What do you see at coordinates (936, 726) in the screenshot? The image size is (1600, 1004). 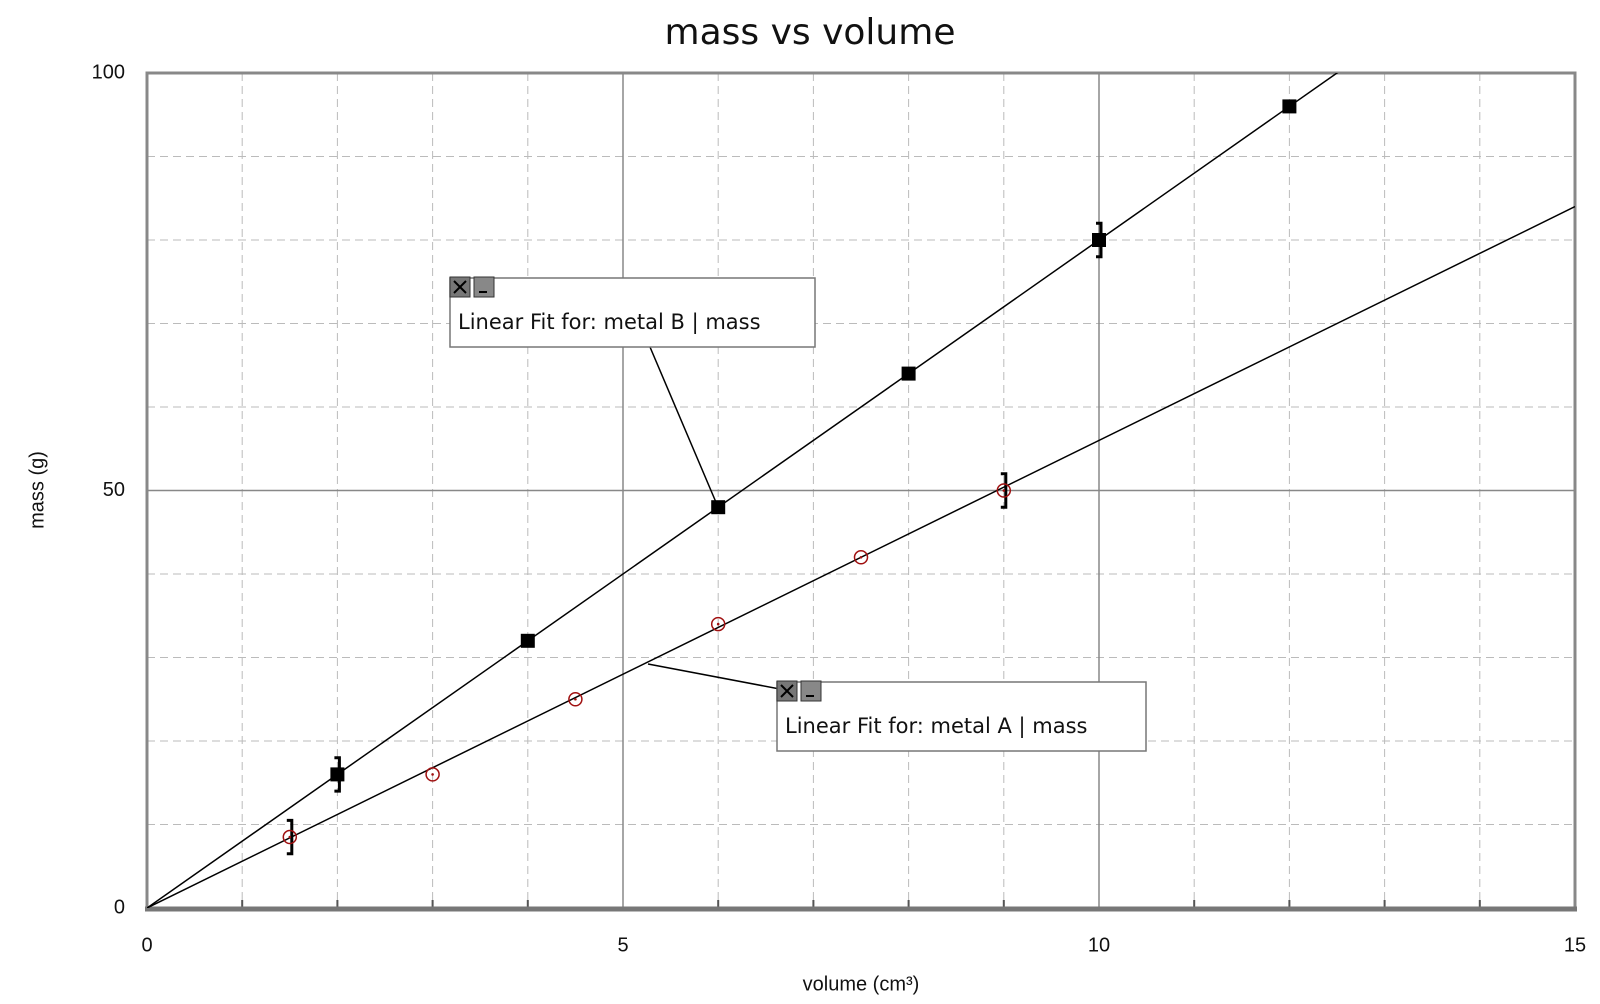 I see `annotation-text: Linear Fit for: metal A | mass` at bounding box center [936, 726].